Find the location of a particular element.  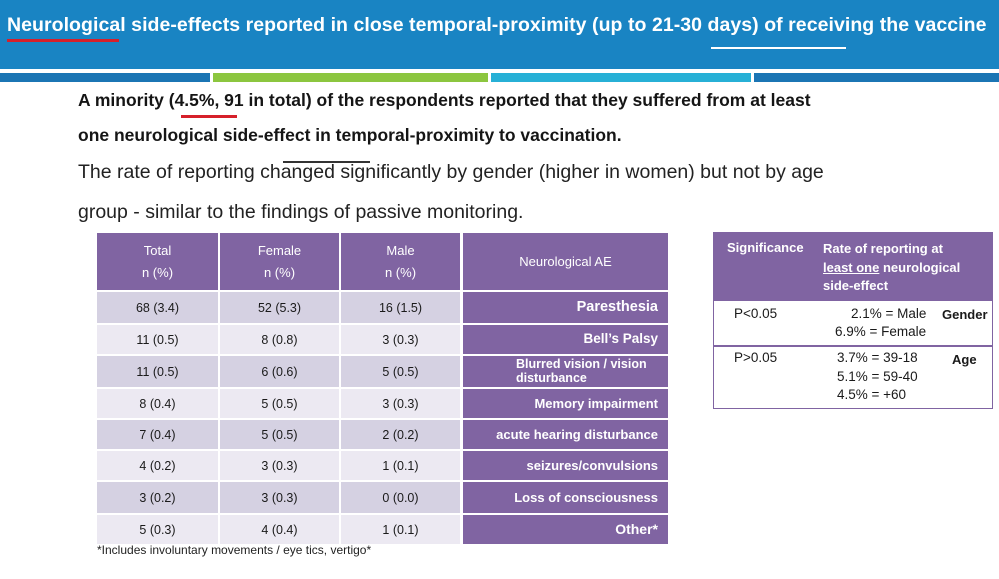

changed-overline is located at coordinates (326, 162).